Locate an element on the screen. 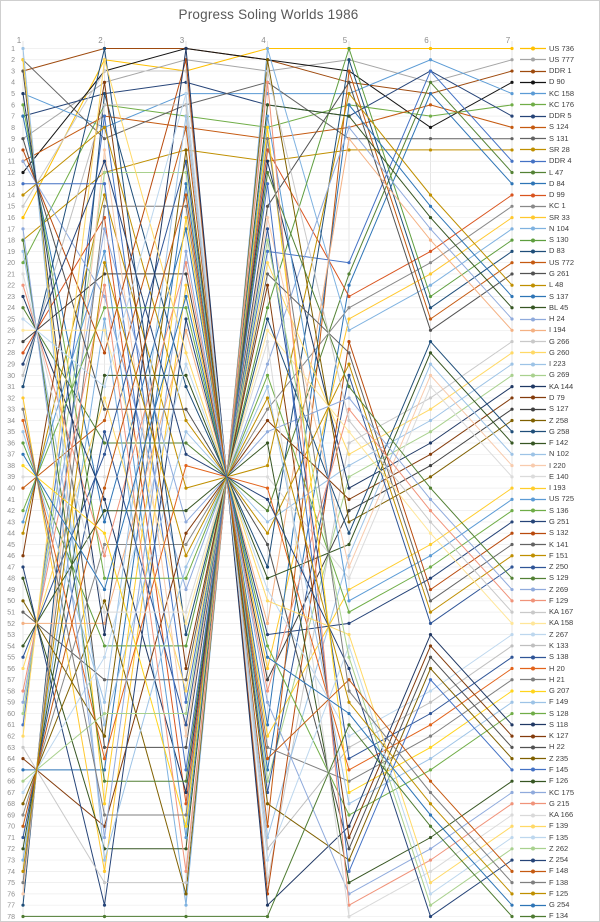 The width and height of the screenshot is (600, 922). rank-label: 41 is located at coordinates (11, 500).